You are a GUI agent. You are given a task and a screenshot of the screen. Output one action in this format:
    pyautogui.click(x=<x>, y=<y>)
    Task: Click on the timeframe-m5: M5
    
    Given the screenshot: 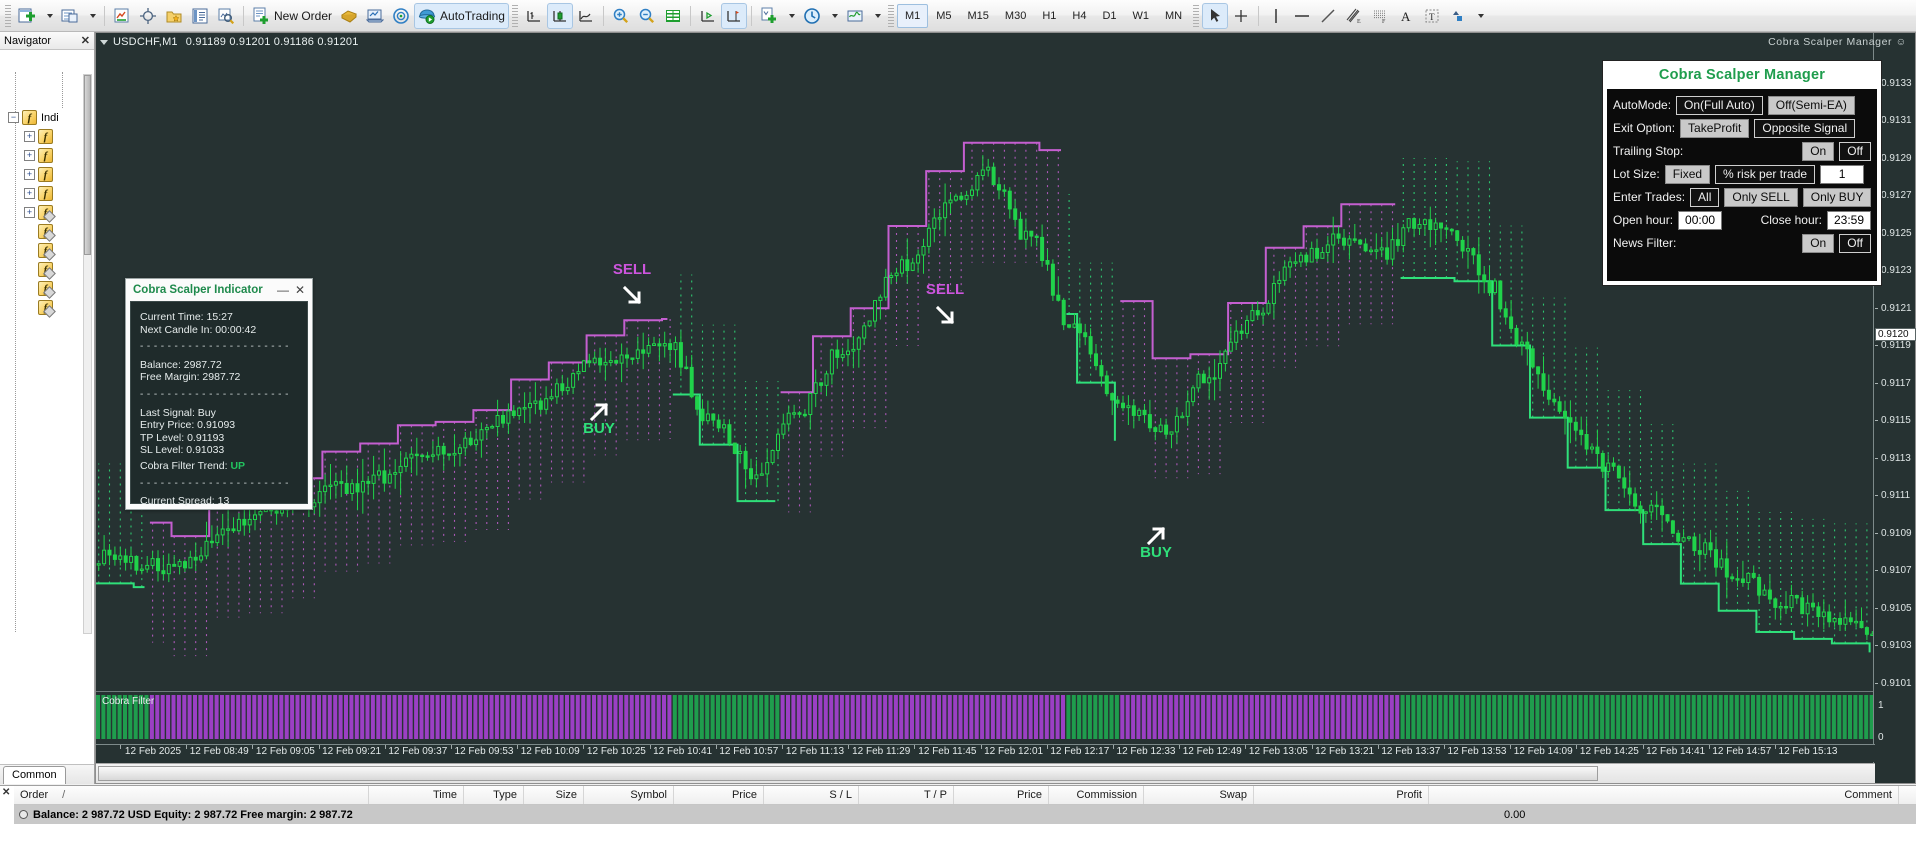 What is the action you would take?
    pyautogui.click(x=944, y=15)
    